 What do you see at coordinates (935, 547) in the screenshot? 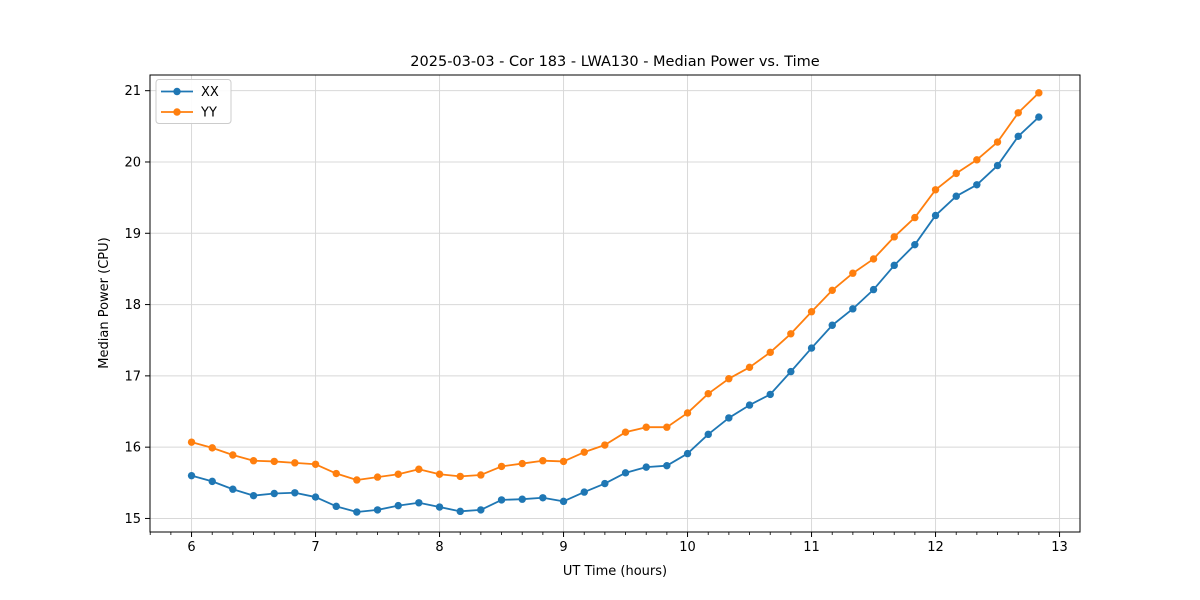
I see `x-tick-label: 12` at bounding box center [935, 547].